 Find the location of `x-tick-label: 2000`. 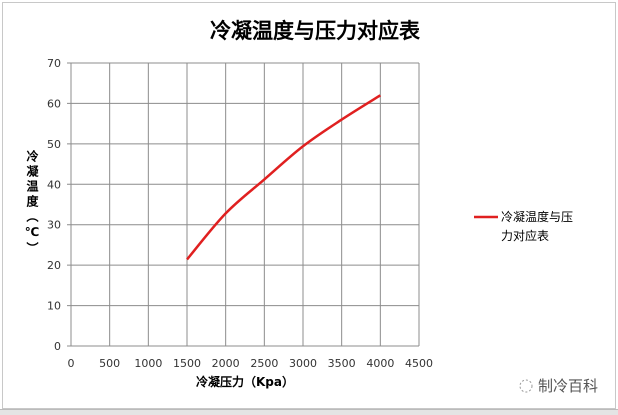

x-tick-label: 2000 is located at coordinates (226, 363).